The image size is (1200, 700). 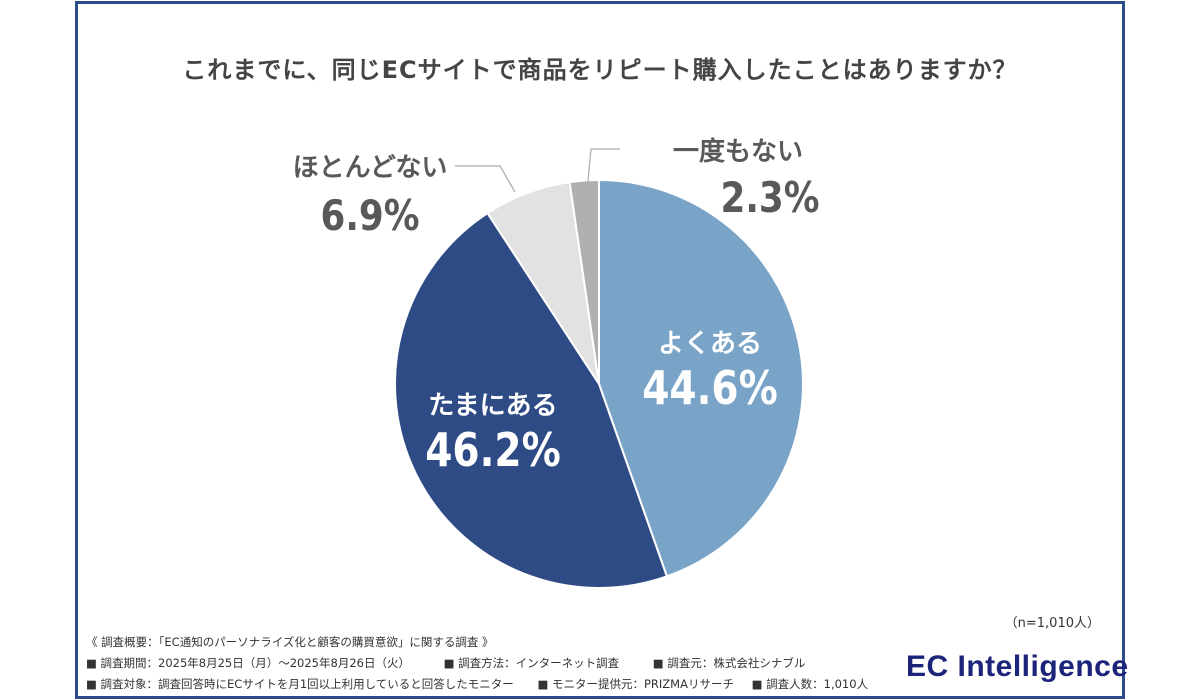 What do you see at coordinates (729, 663) in the screenshot?
I see `survey-source: ■ 調査元：株式会社シナブル` at bounding box center [729, 663].